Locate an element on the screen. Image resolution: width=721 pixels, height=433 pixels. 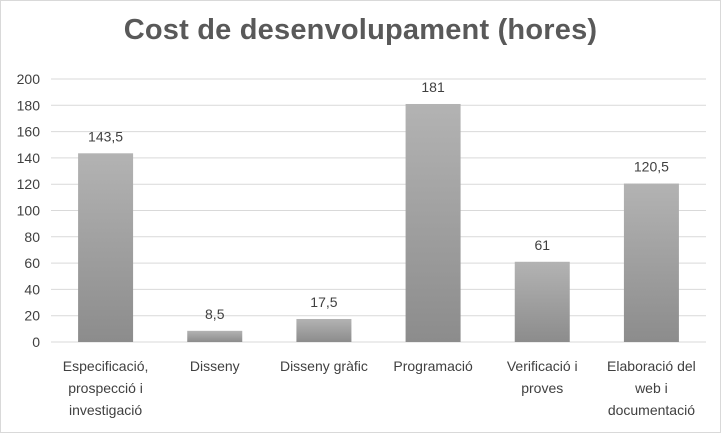
y-tick-label: 40 is located at coordinates (32, 289).